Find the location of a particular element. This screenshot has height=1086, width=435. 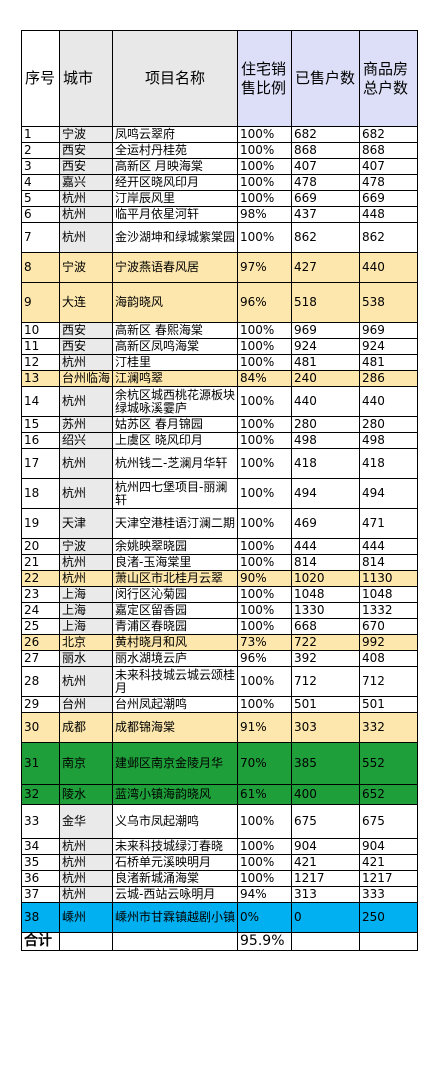

cell-sold: 303 is located at coordinates (326, 727).